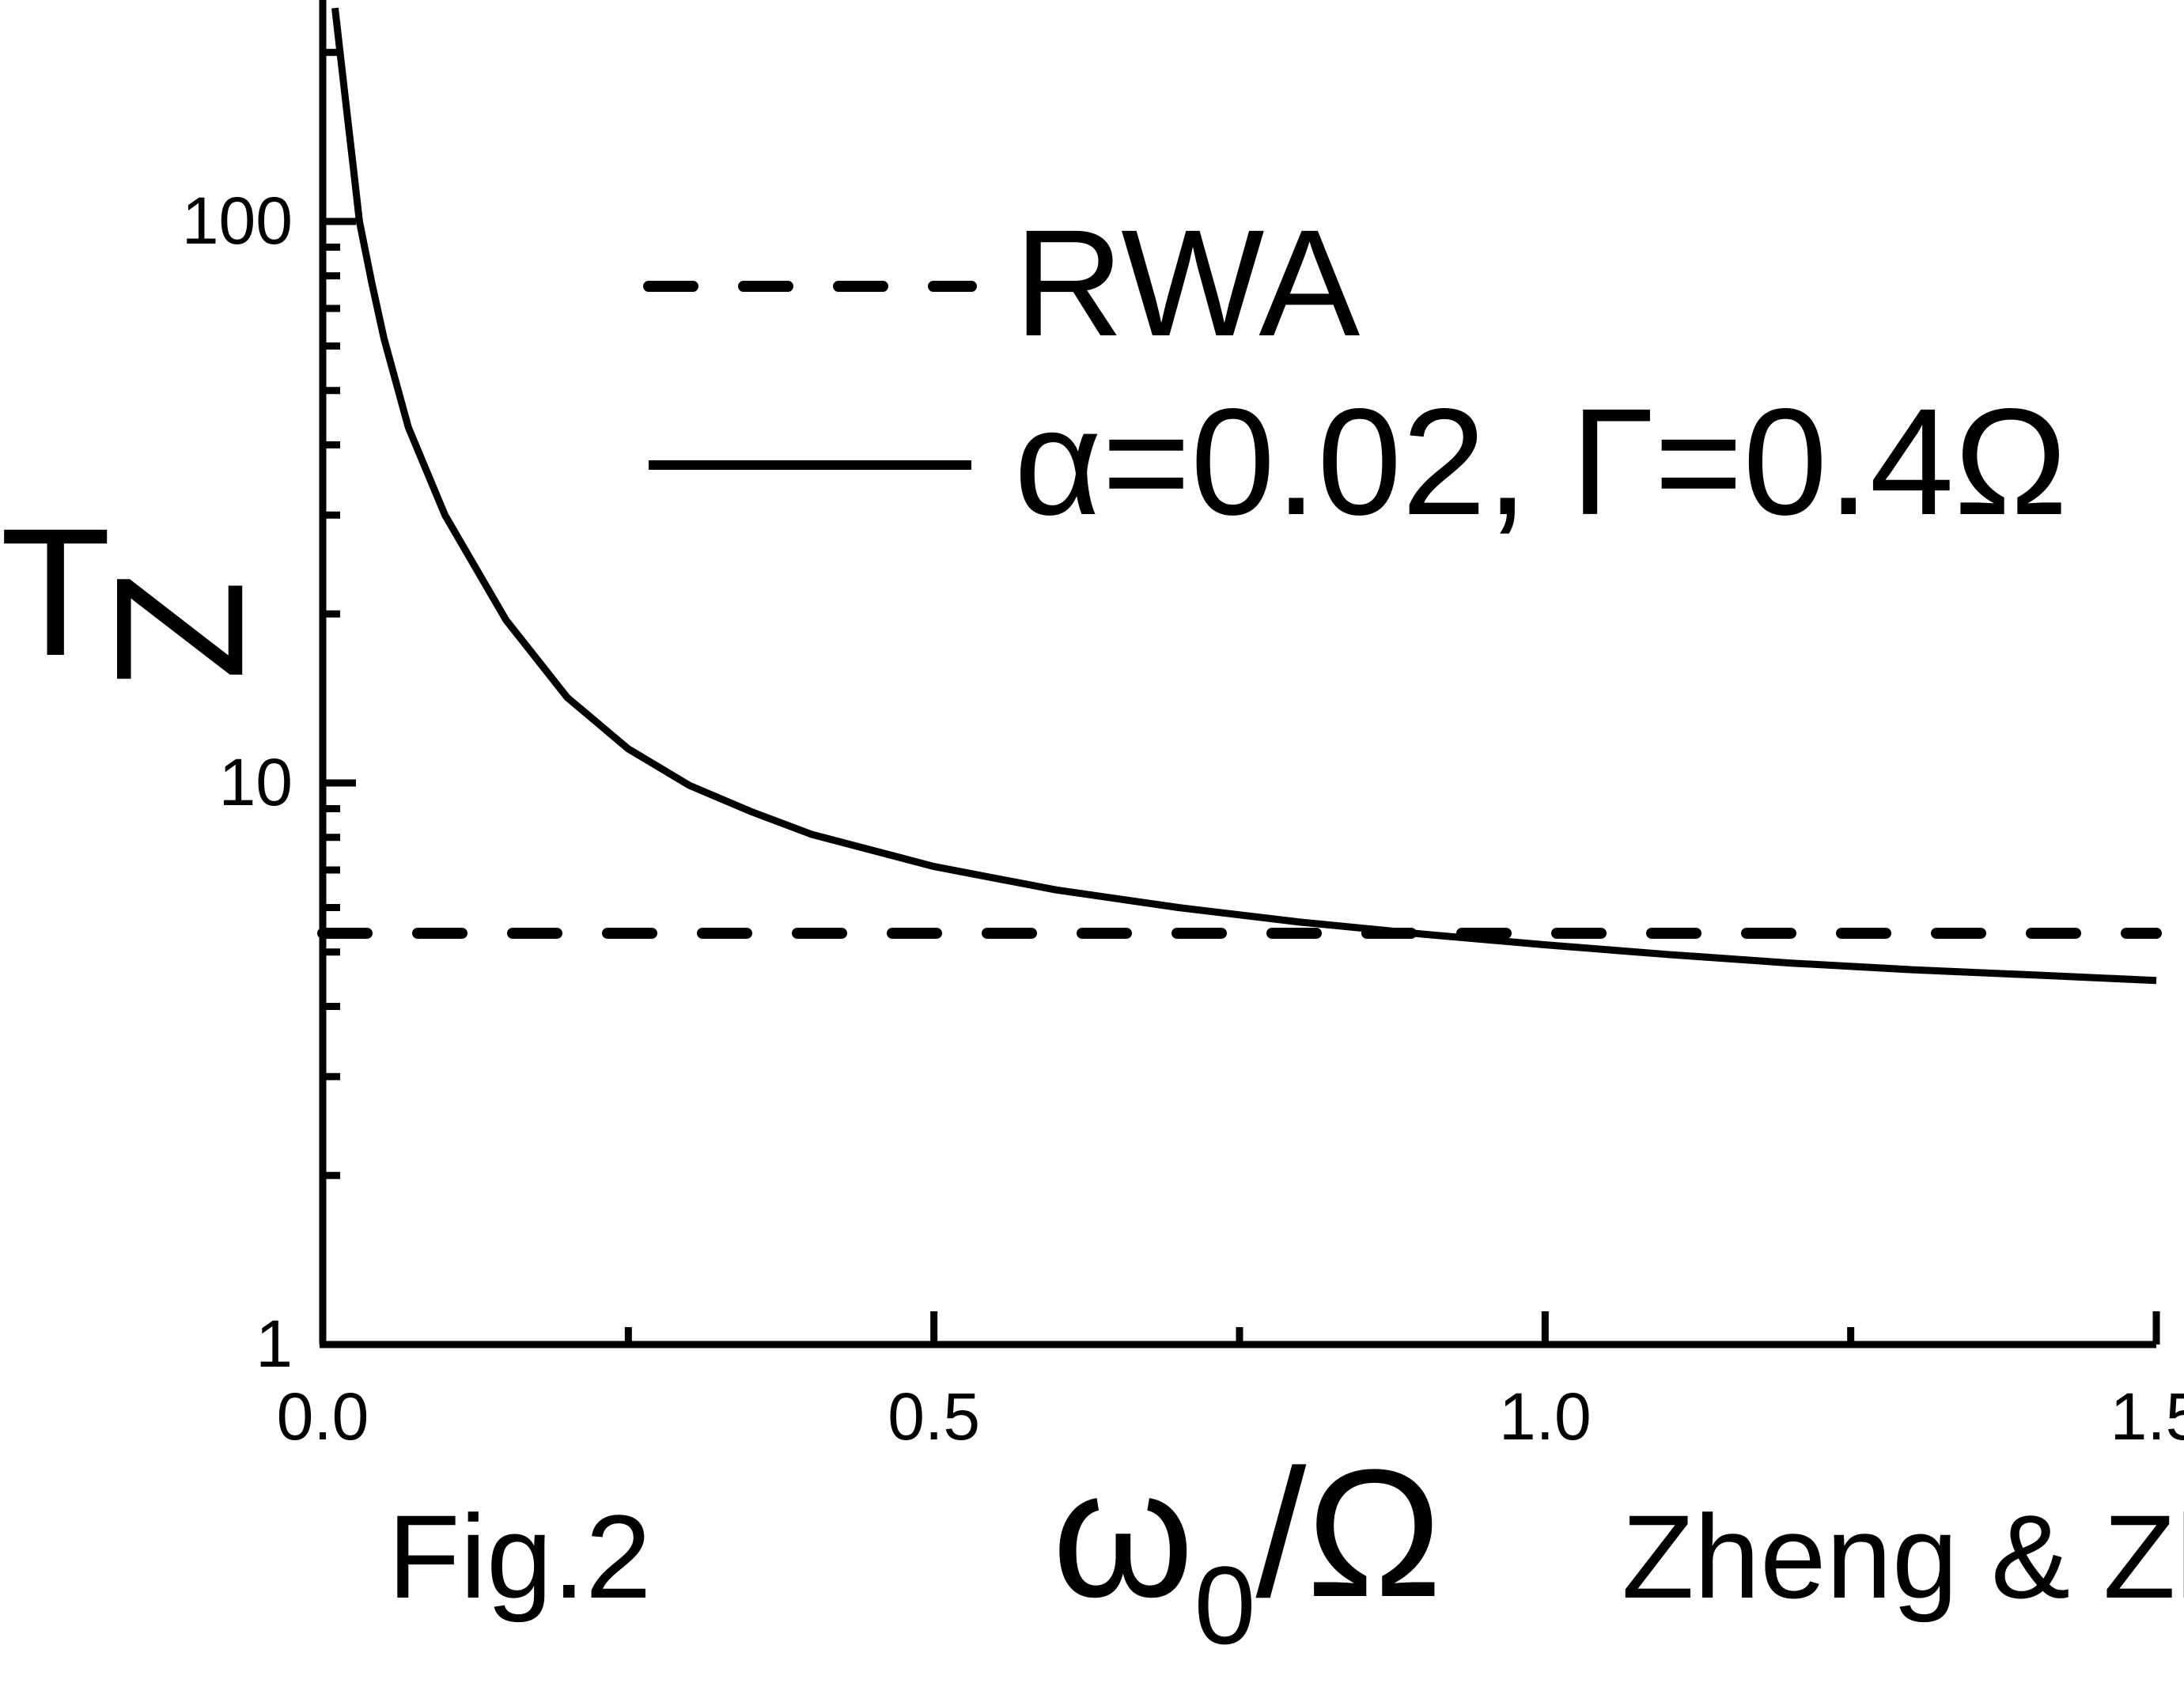 The width and height of the screenshot is (2184, 1702). I want to click on y-tick-label: 10, so click(256, 782).